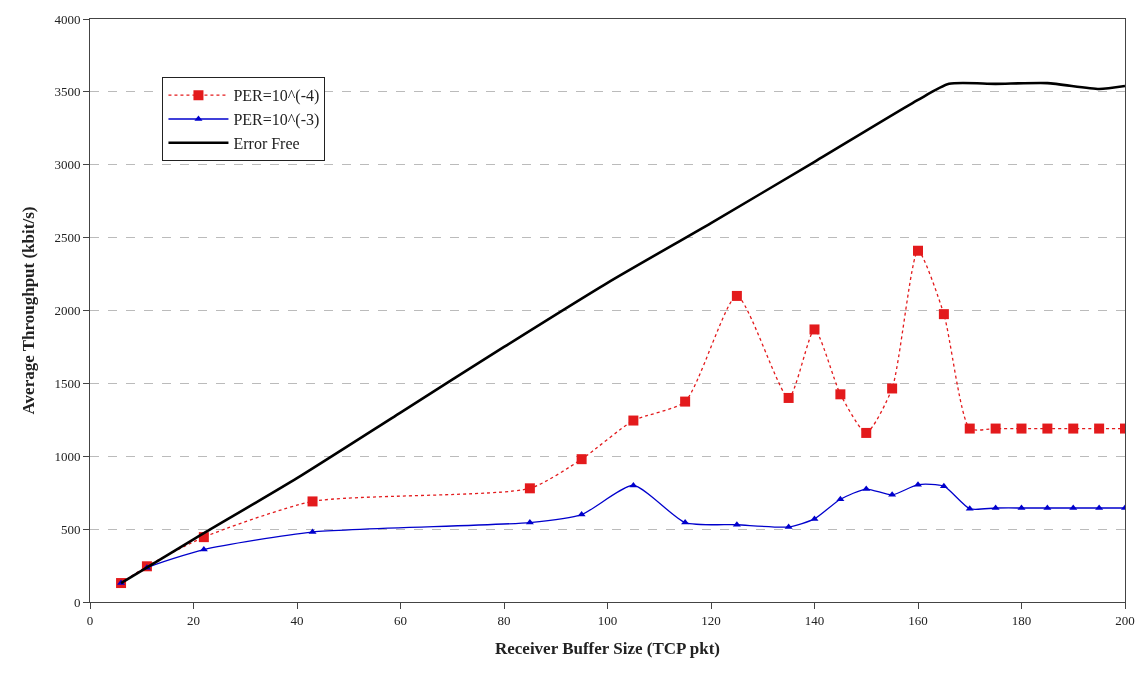 The width and height of the screenshot is (1147, 682). I want to click on x-tick-label: 60, so click(400, 620).